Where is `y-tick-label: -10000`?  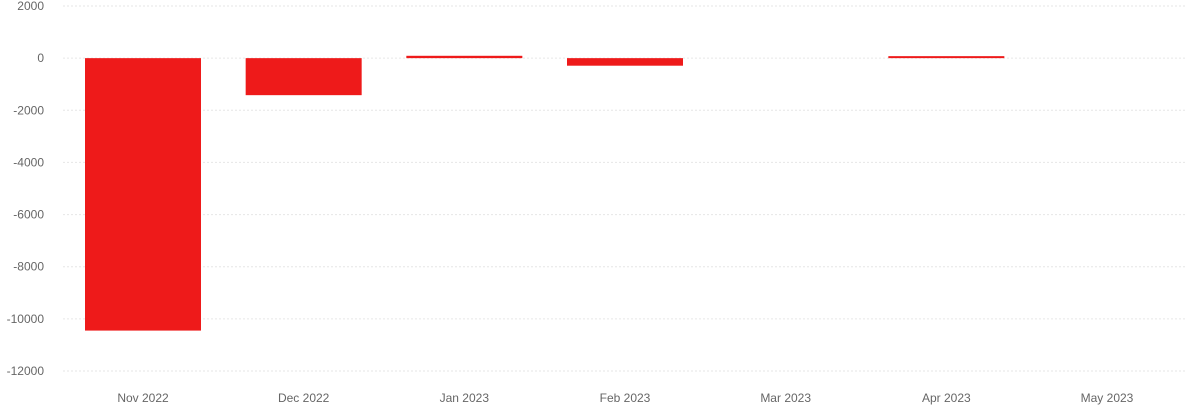 y-tick-label: -10000 is located at coordinates (26, 319).